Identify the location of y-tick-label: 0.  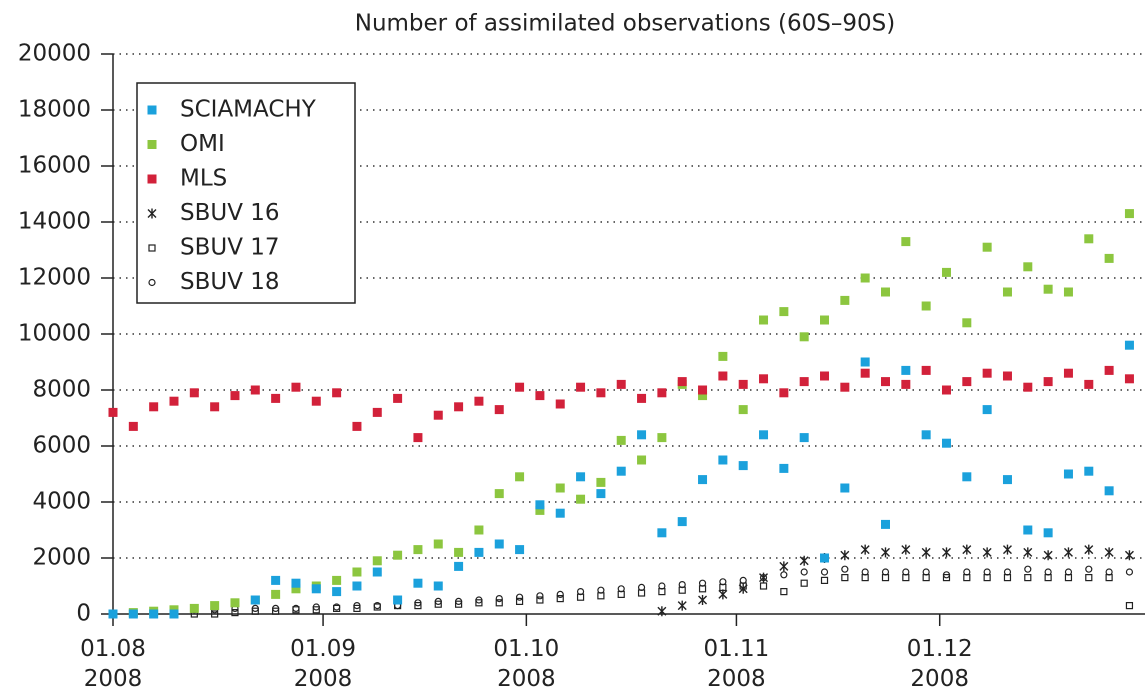
(83, 614).